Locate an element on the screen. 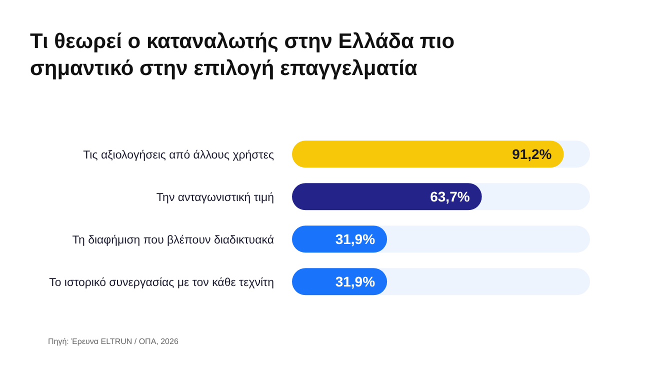  y-tick-label: Το ιστορικό συνεργασίας με τον κάθε τεχνίτη is located at coordinates (161, 282).